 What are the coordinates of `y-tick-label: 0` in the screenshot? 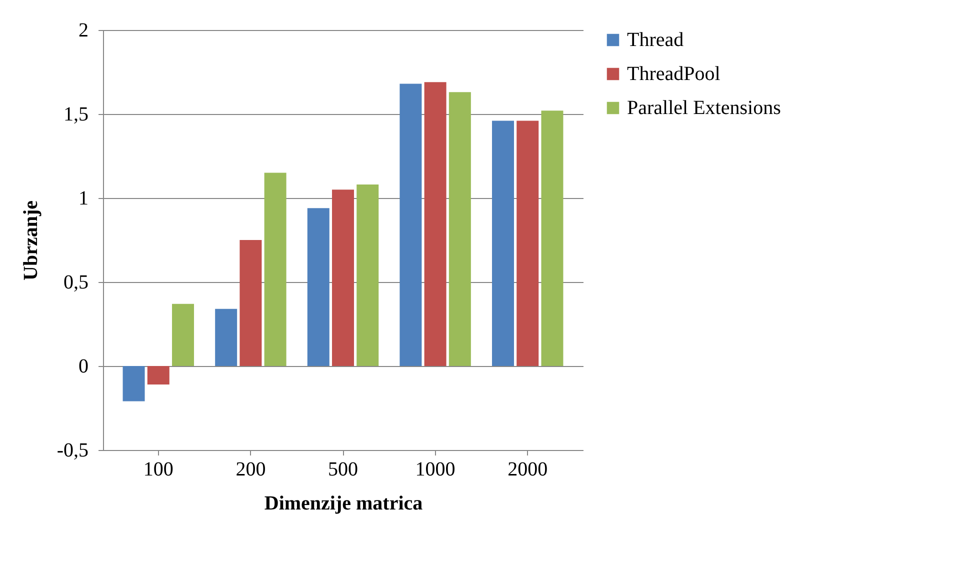 It's located at (83, 367).